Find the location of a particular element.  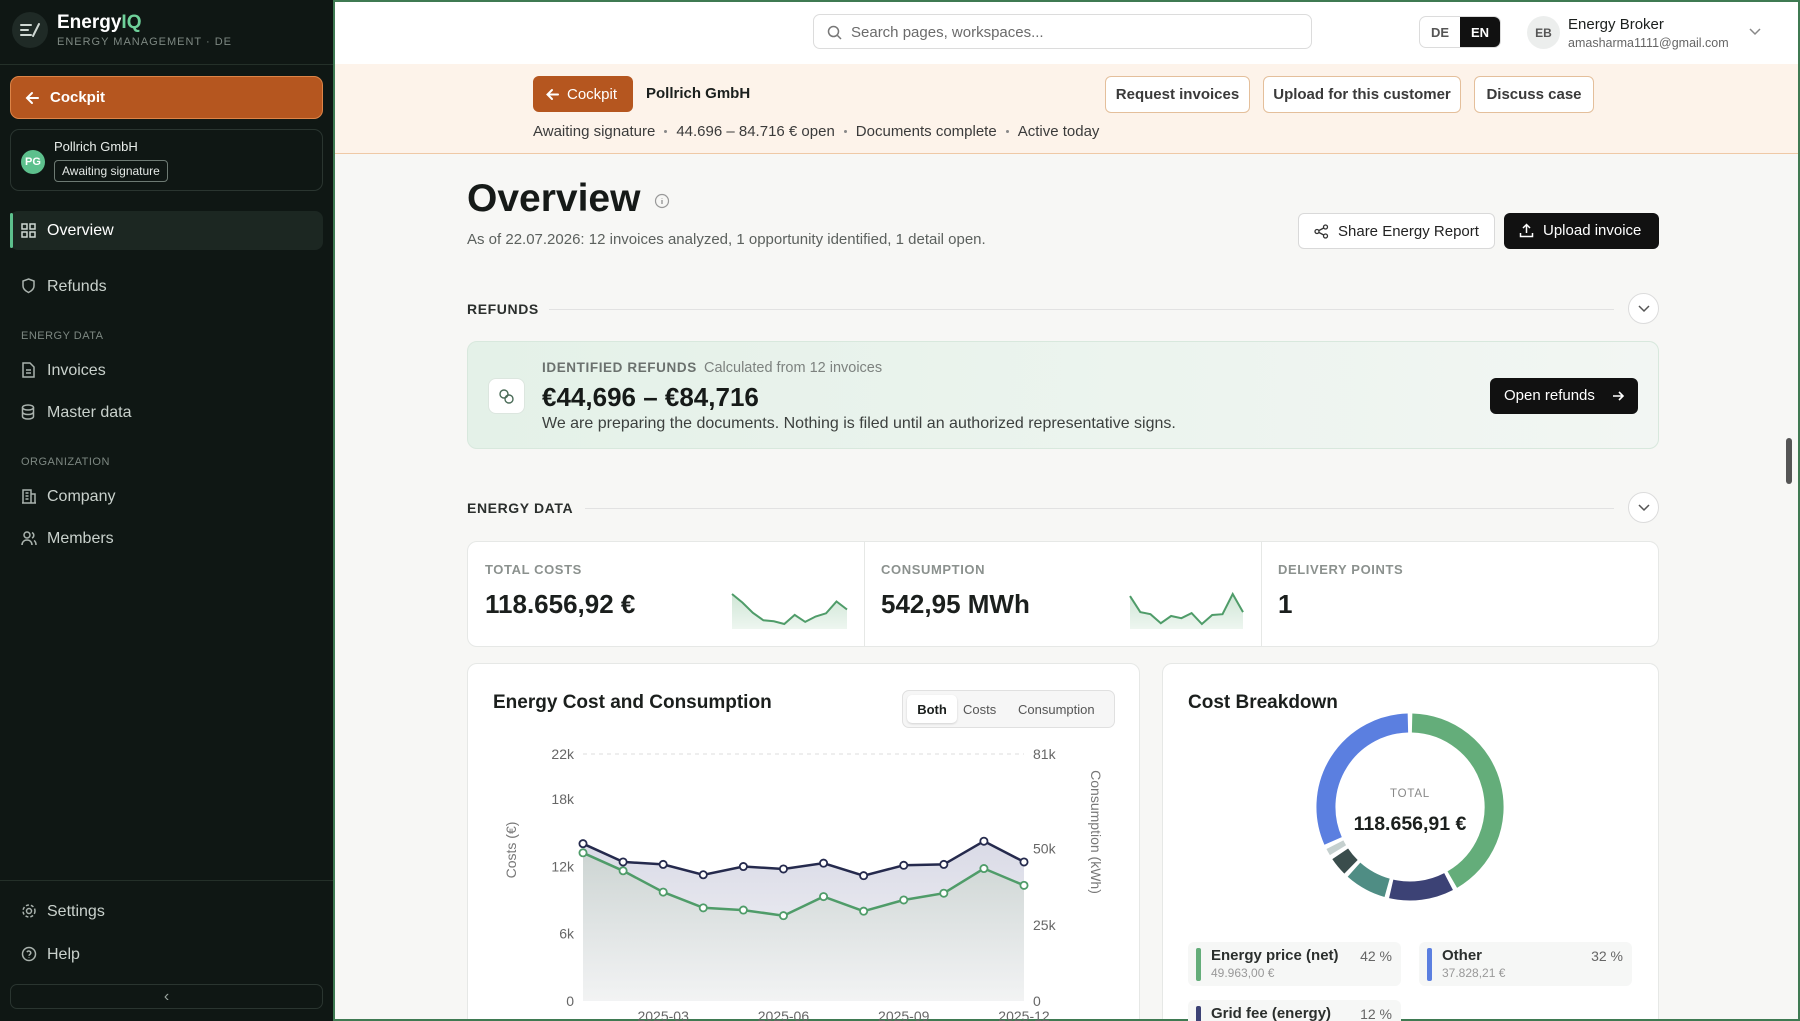

nav-item: Refunds is located at coordinates (77, 286).